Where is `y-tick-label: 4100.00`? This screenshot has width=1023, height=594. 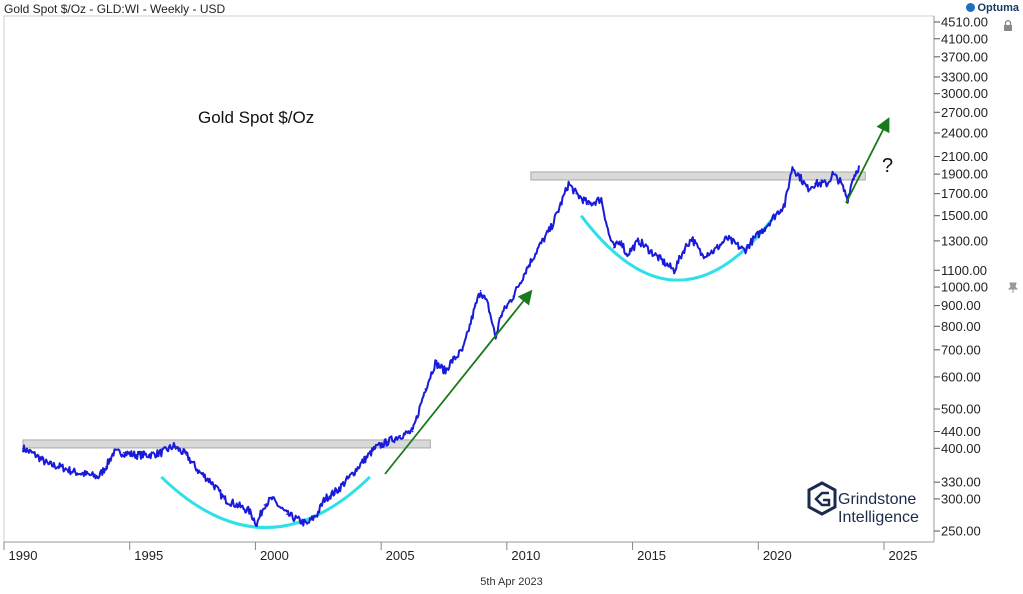
y-tick-label: 4100.00 is located at coordinates (964, 38).